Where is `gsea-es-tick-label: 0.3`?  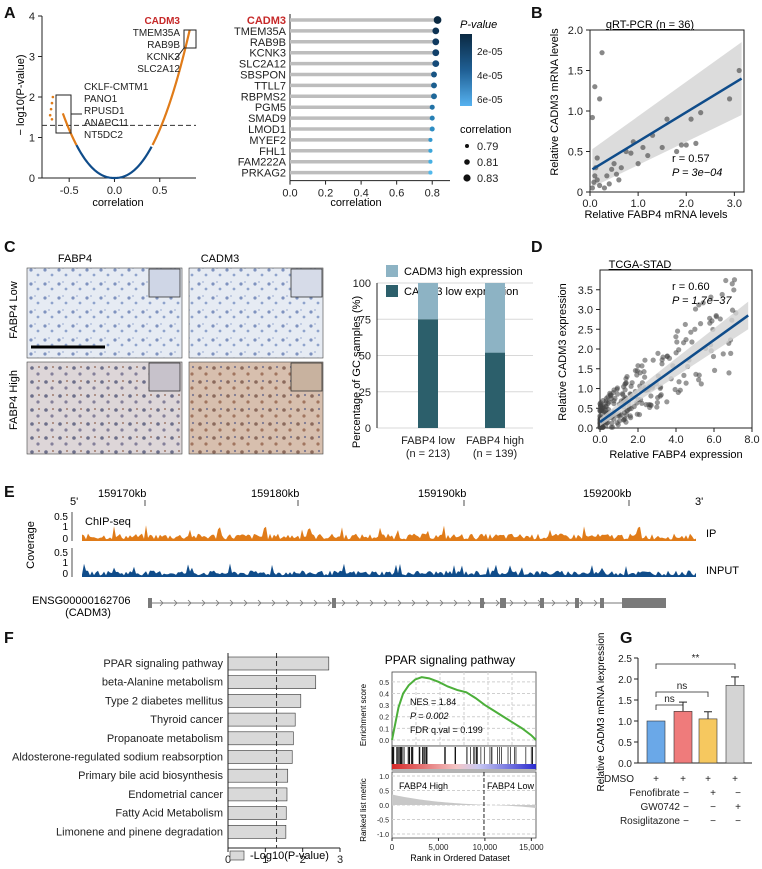 gsea-es-tick-label: 0.3 is located at coordinates (384, 706).